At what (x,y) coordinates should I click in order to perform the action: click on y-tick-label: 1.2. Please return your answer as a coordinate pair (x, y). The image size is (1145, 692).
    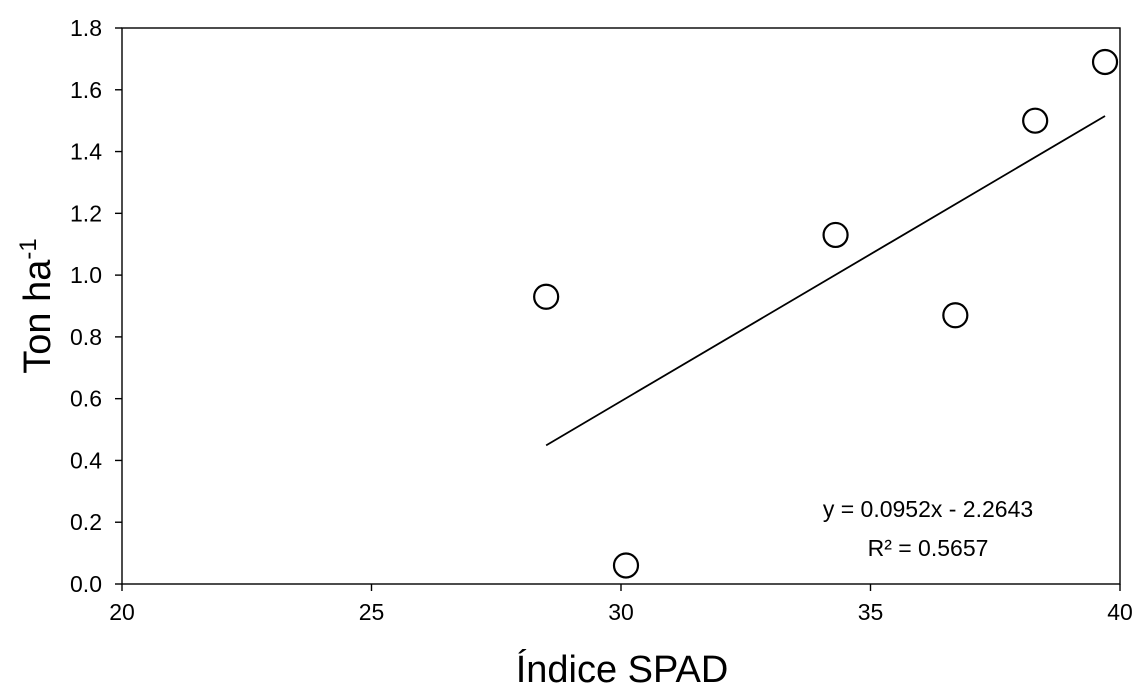
    Looking at the image, I should click on (86, 213).